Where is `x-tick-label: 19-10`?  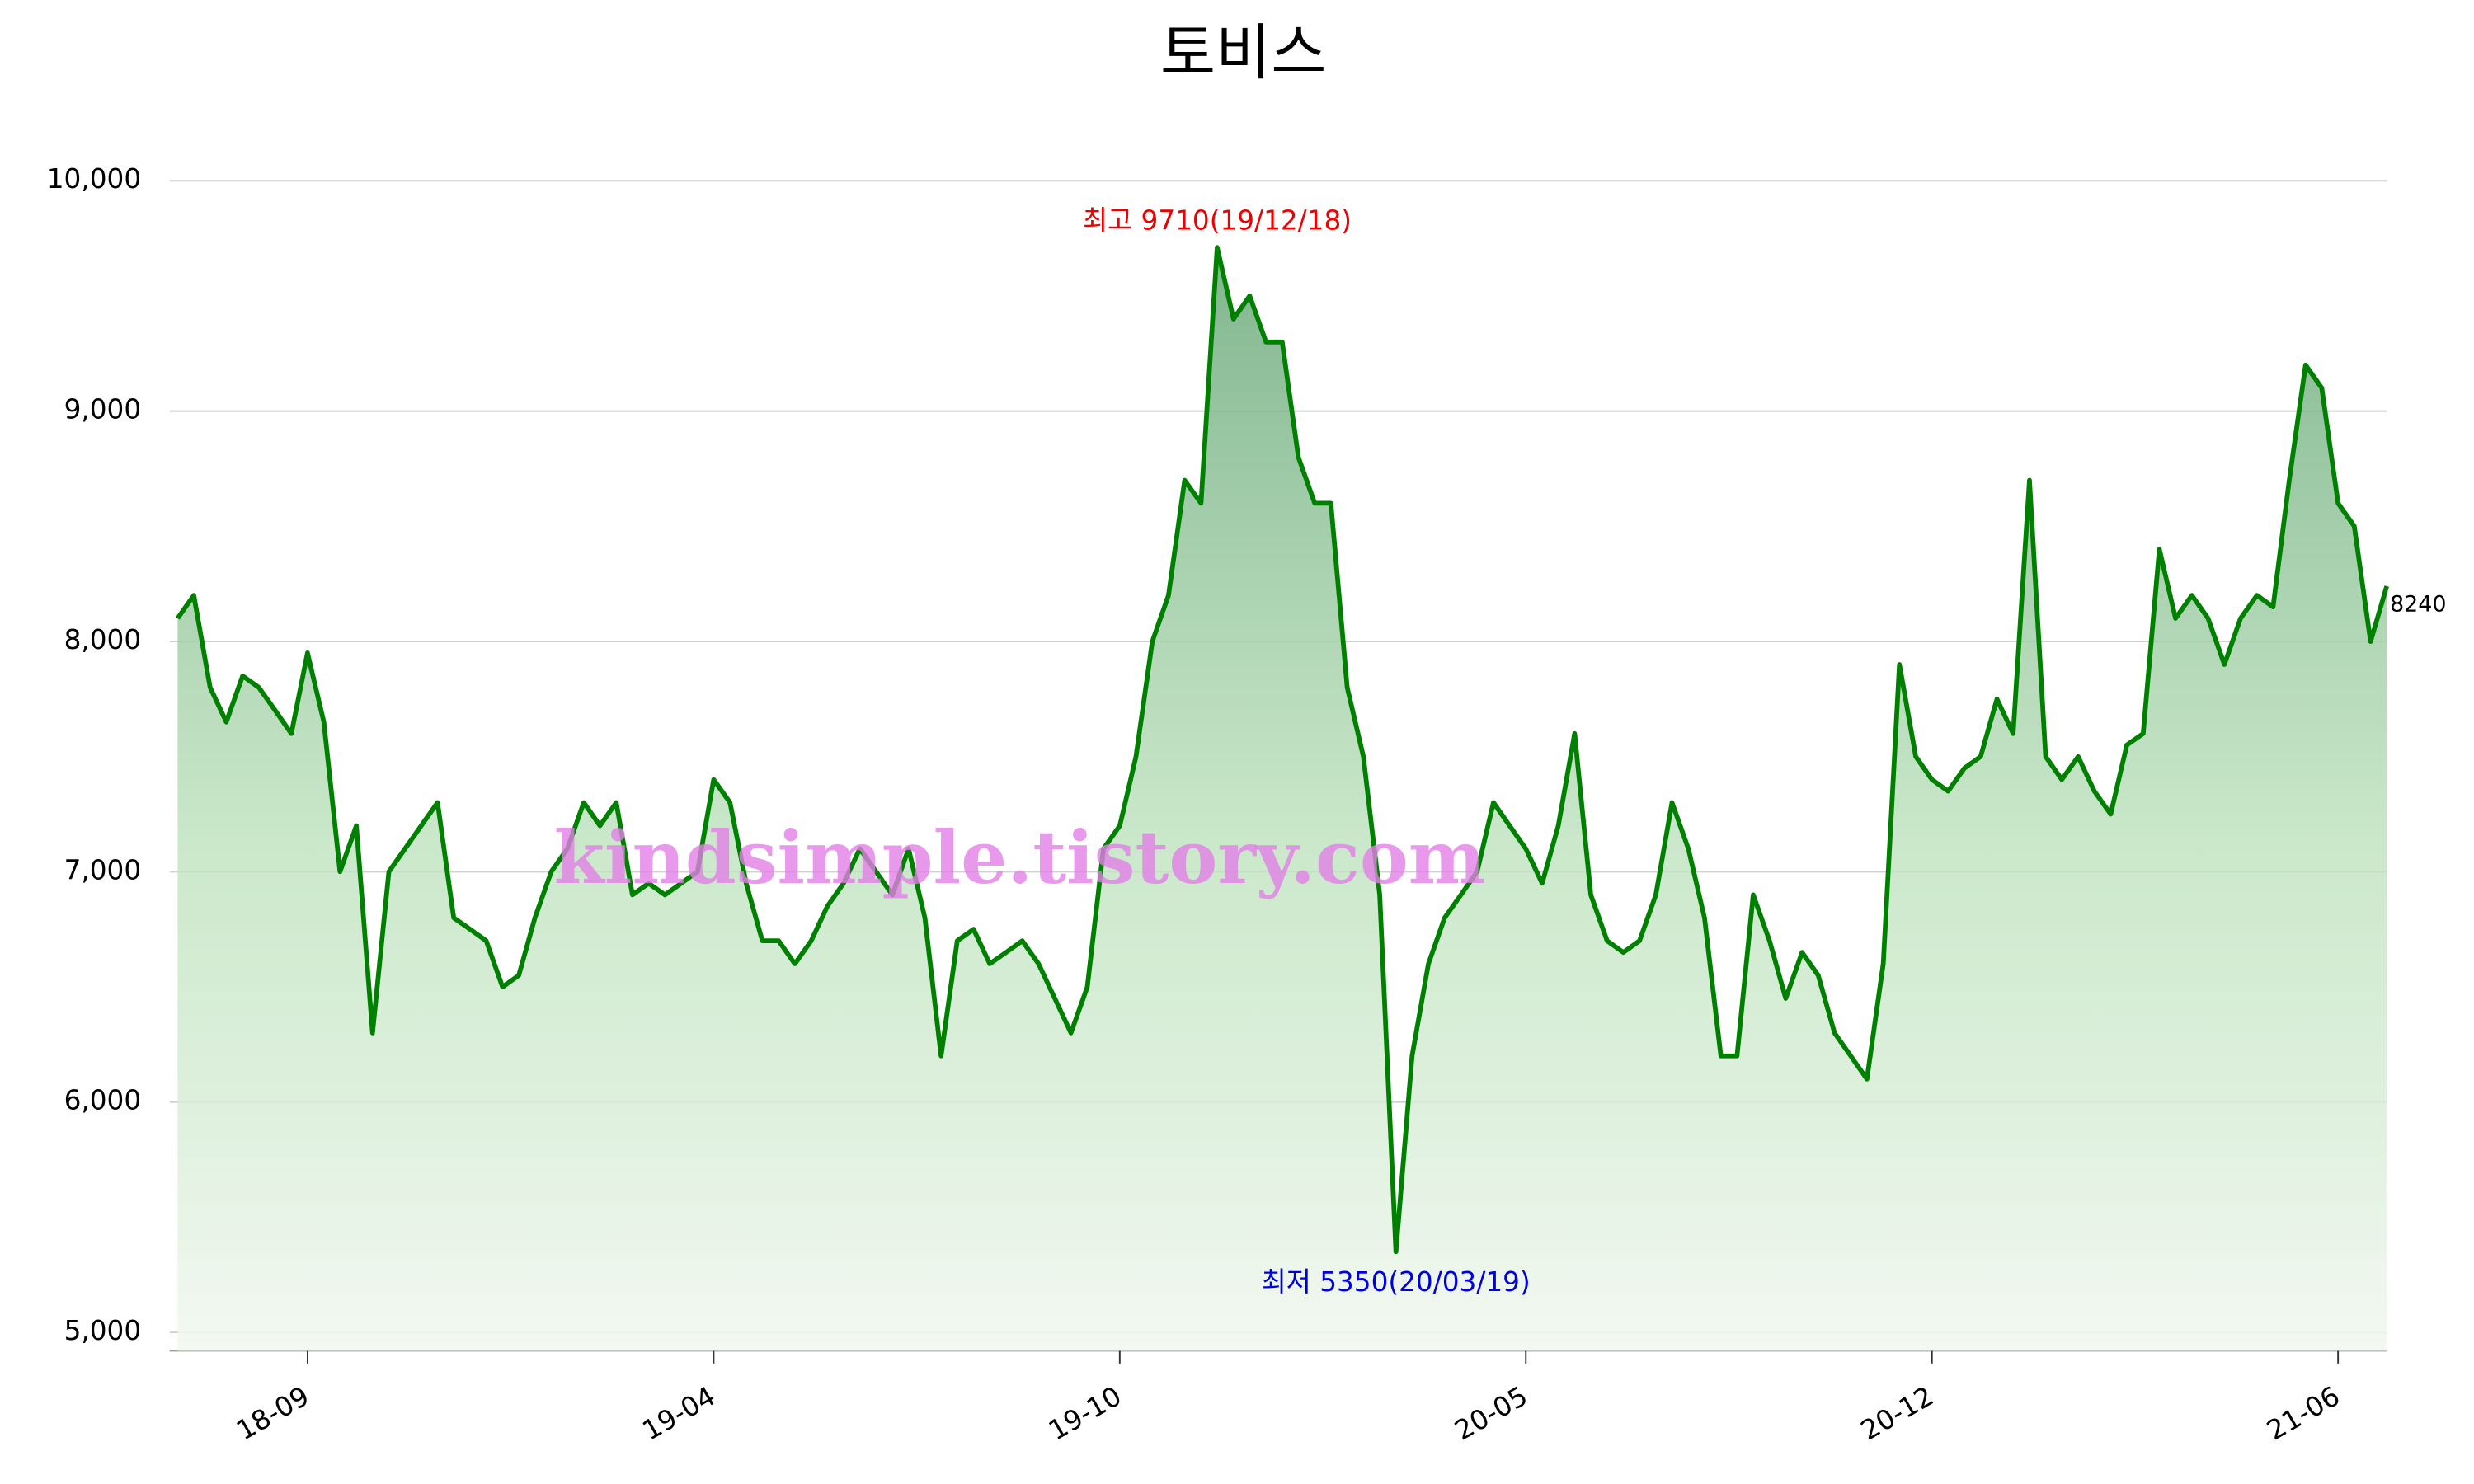 x-tick-label: 19-10 is located at coordinates (1084, 1413).